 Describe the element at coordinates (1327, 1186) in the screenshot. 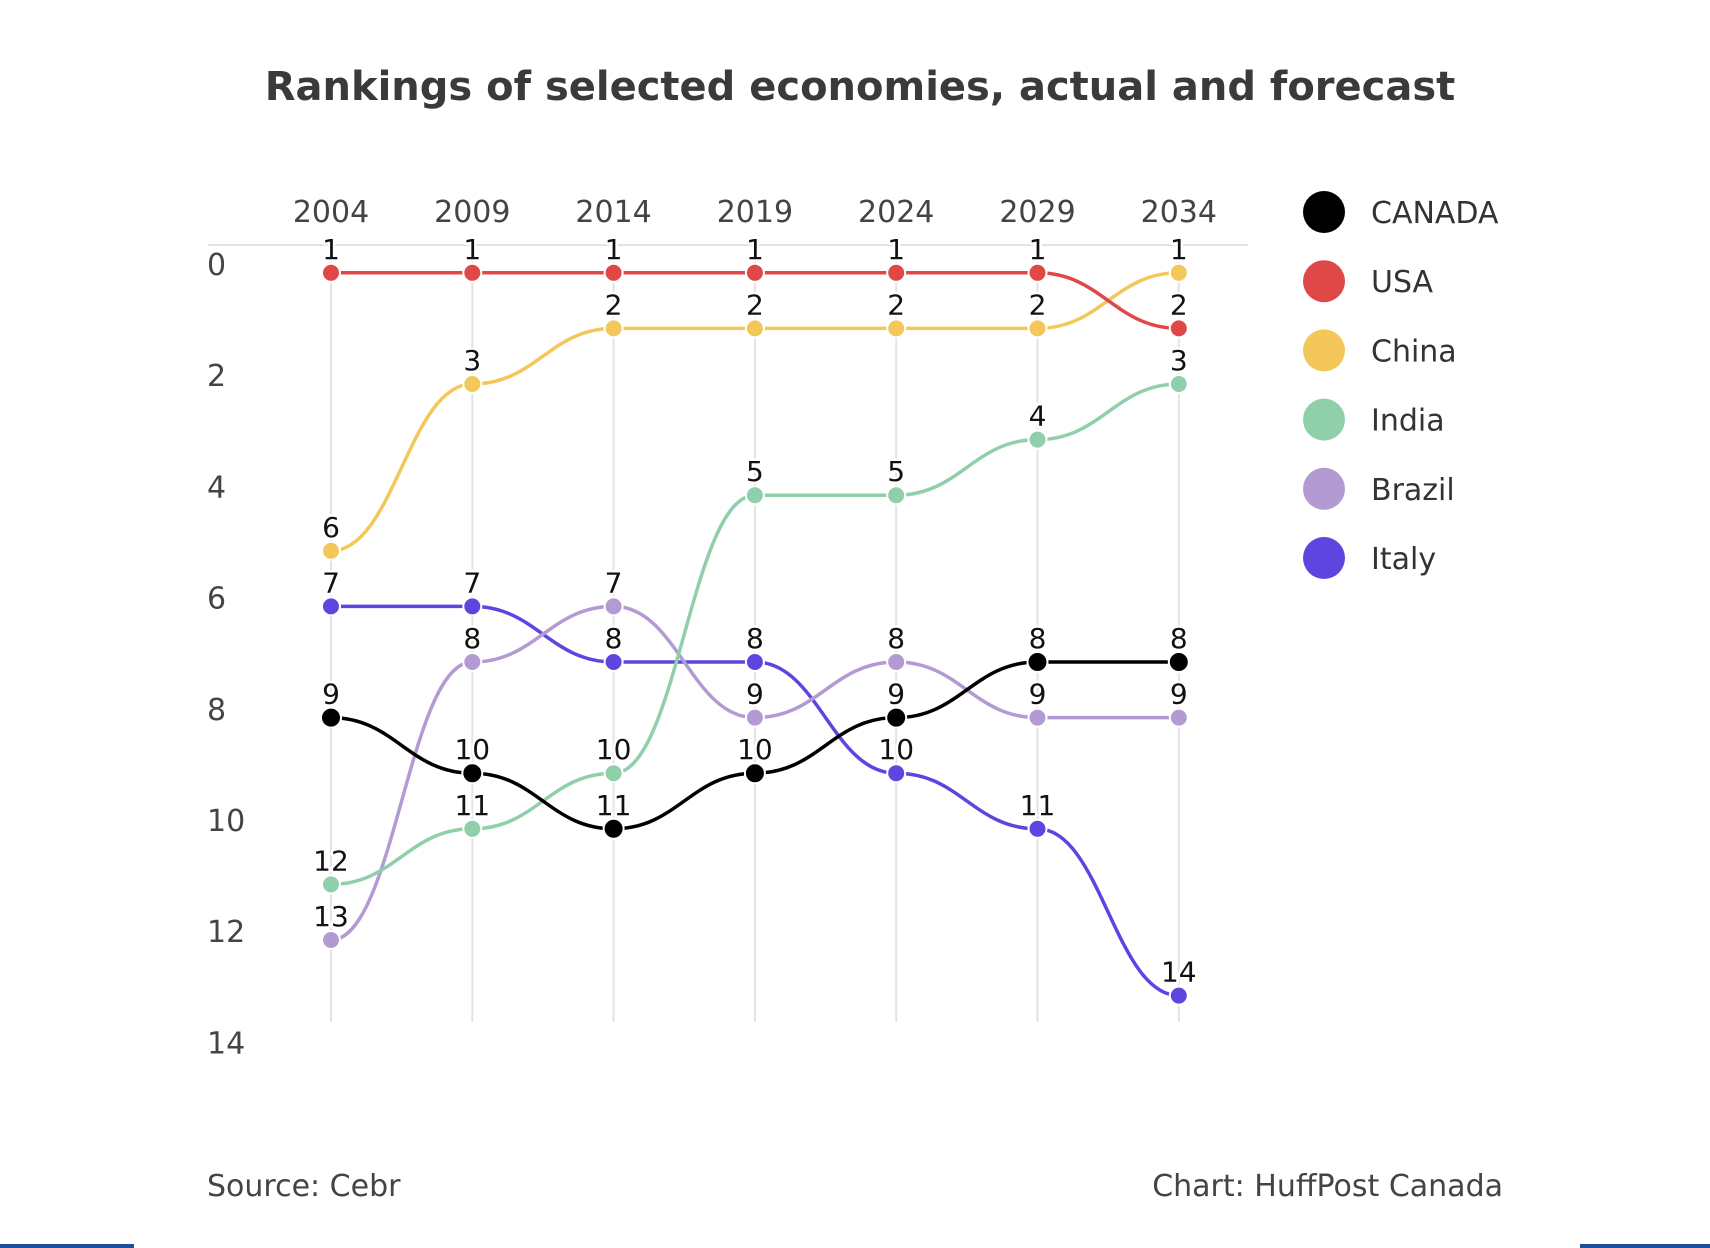

I see `chart-credit: Chart: HuffPost Canada` at that location.